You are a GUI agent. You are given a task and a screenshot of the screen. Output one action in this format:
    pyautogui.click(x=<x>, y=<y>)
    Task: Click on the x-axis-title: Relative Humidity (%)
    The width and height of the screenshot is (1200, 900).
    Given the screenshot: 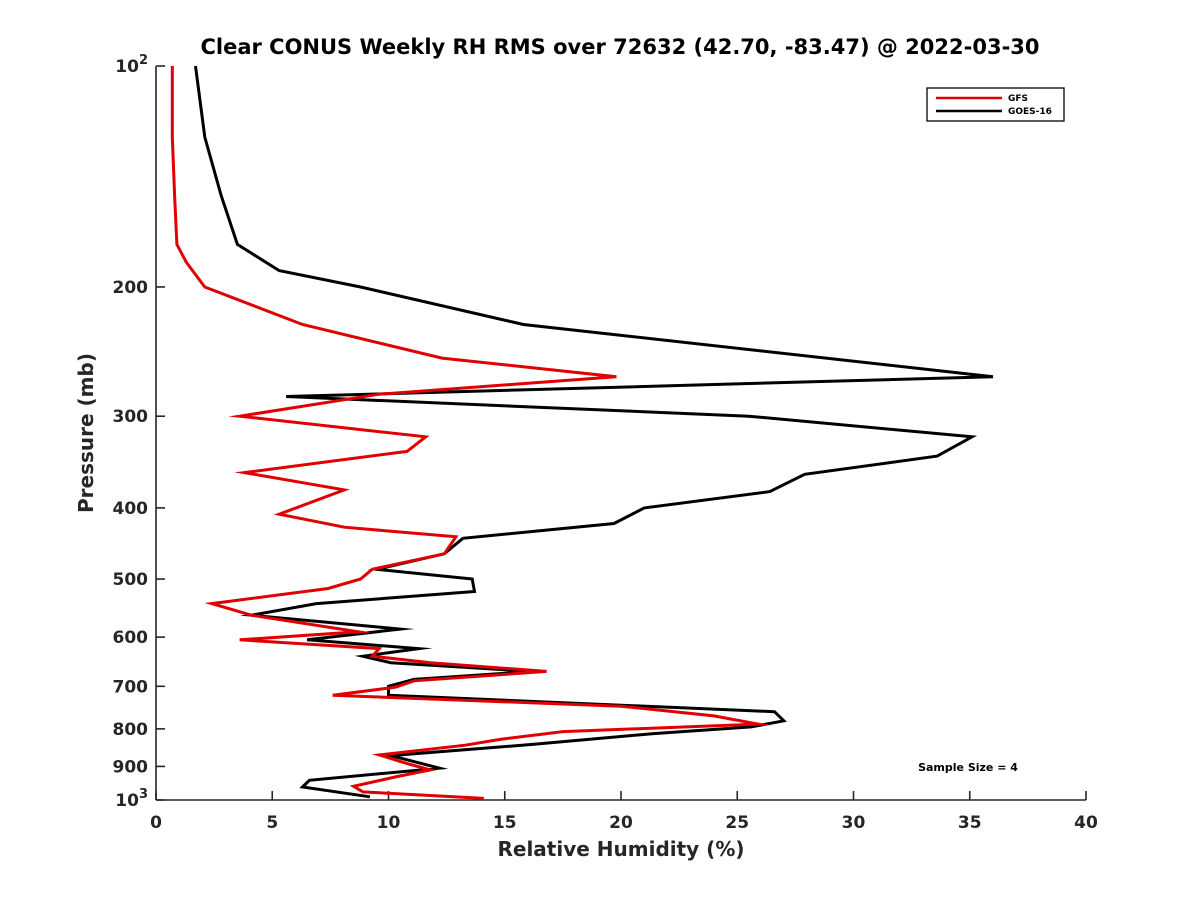 What is the action you would take?
    pyautogui.click(x=620, y=849)
    